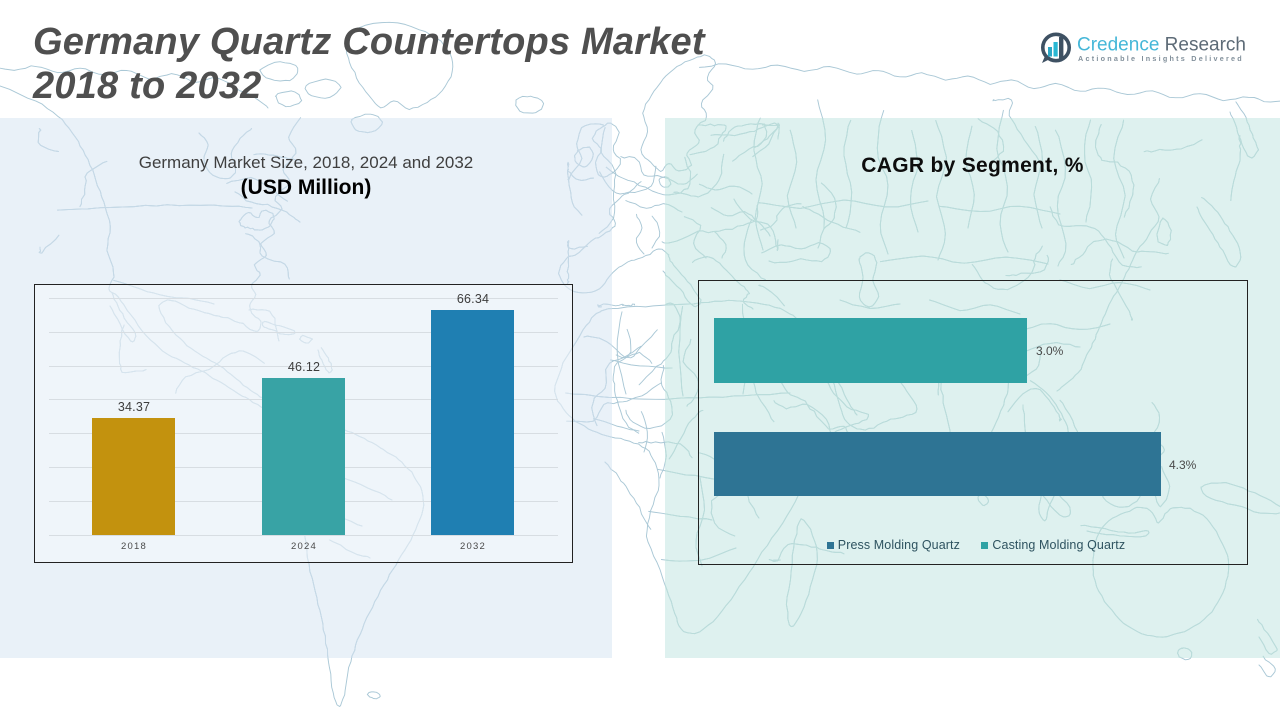 This screenshot has height=720, width=1280. I want to click on svg-text: Credence Research, so click(1161, 45).